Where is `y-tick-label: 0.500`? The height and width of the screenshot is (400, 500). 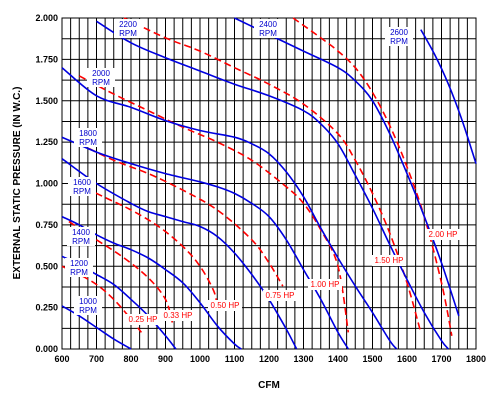 y-tick-label: 0.500 is located at coordinates (46, 266).